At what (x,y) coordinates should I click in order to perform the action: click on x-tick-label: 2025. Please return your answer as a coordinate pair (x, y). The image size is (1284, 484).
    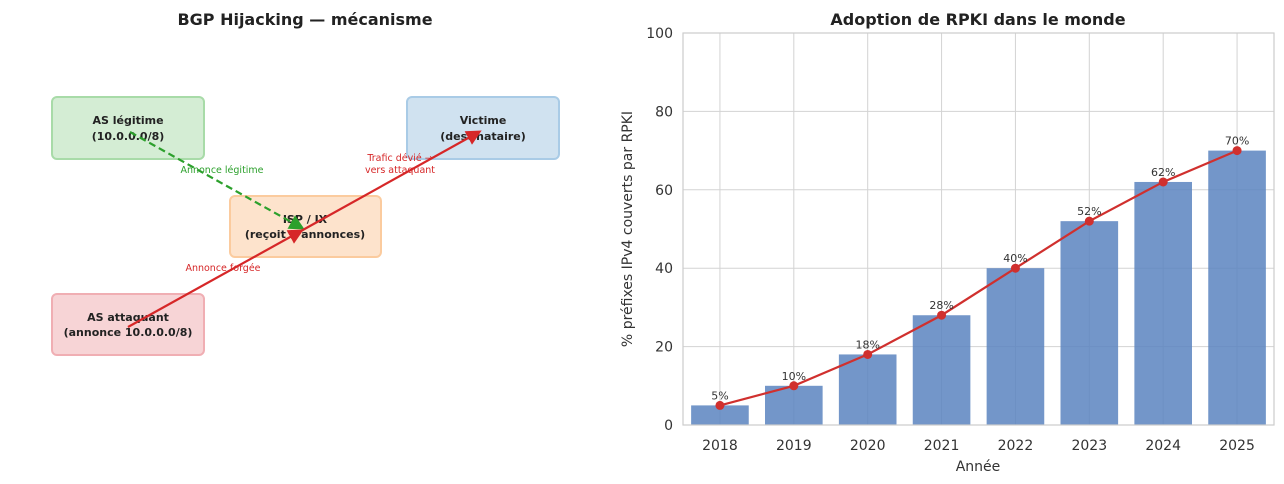
    Looking at the image, I should click on (1237, 446).